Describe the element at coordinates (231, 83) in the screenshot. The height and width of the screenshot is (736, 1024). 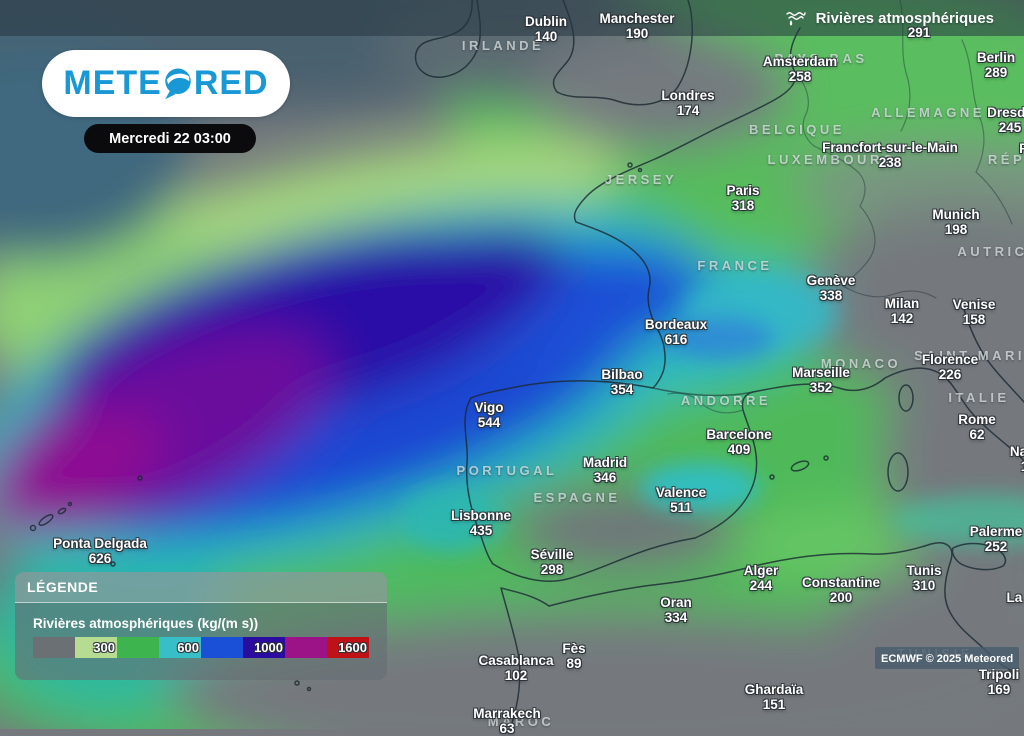
I see `logo-text-right: RED` at that location.